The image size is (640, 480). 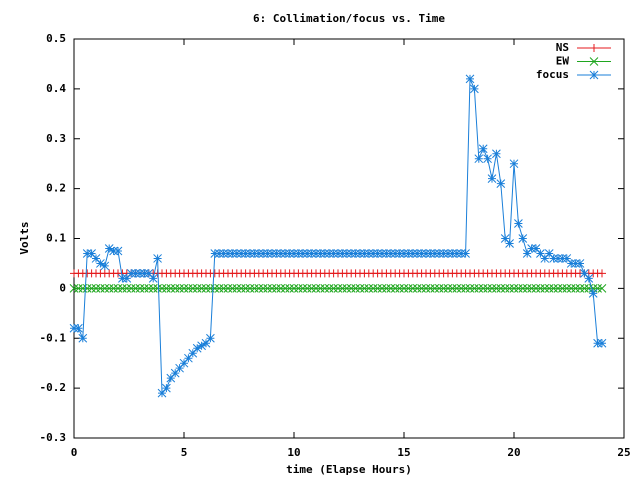 What do you see at coordinates (24, 237) in the screenshot?
I see `y-axis-label: Volts` at bounding box center [24, 237].